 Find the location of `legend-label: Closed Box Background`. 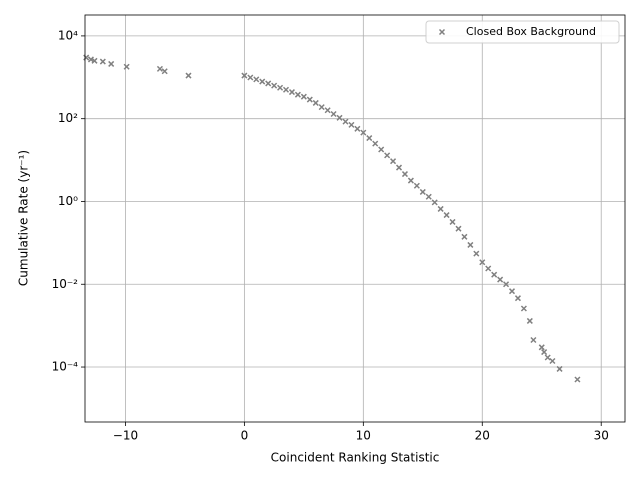

legend-label: Closed Box Background is located at coordinates (531, 31).